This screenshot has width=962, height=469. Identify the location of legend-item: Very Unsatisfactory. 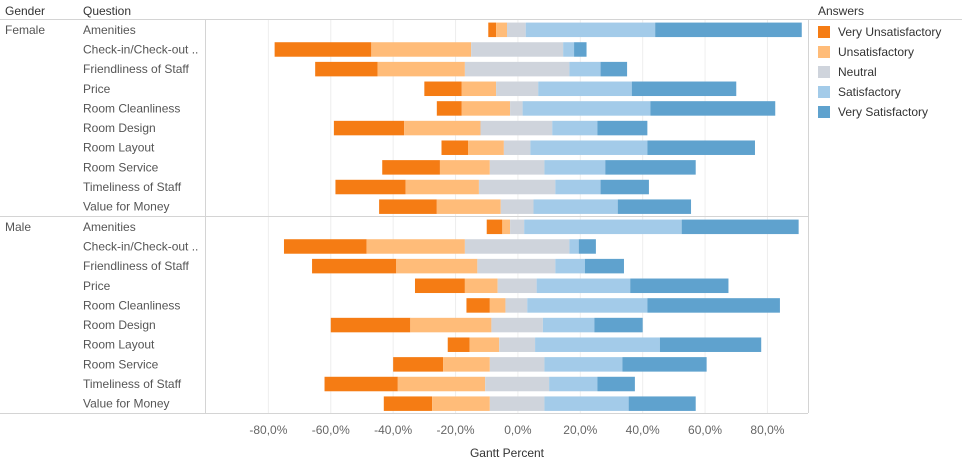
(879, 32).